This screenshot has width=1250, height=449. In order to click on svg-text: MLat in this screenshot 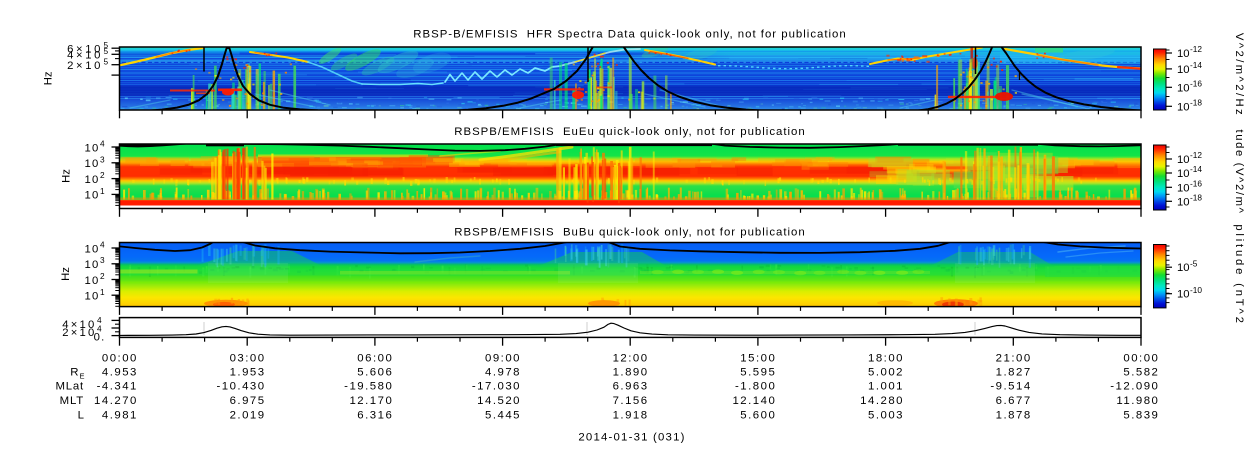, I will do `click(69, 387)`.